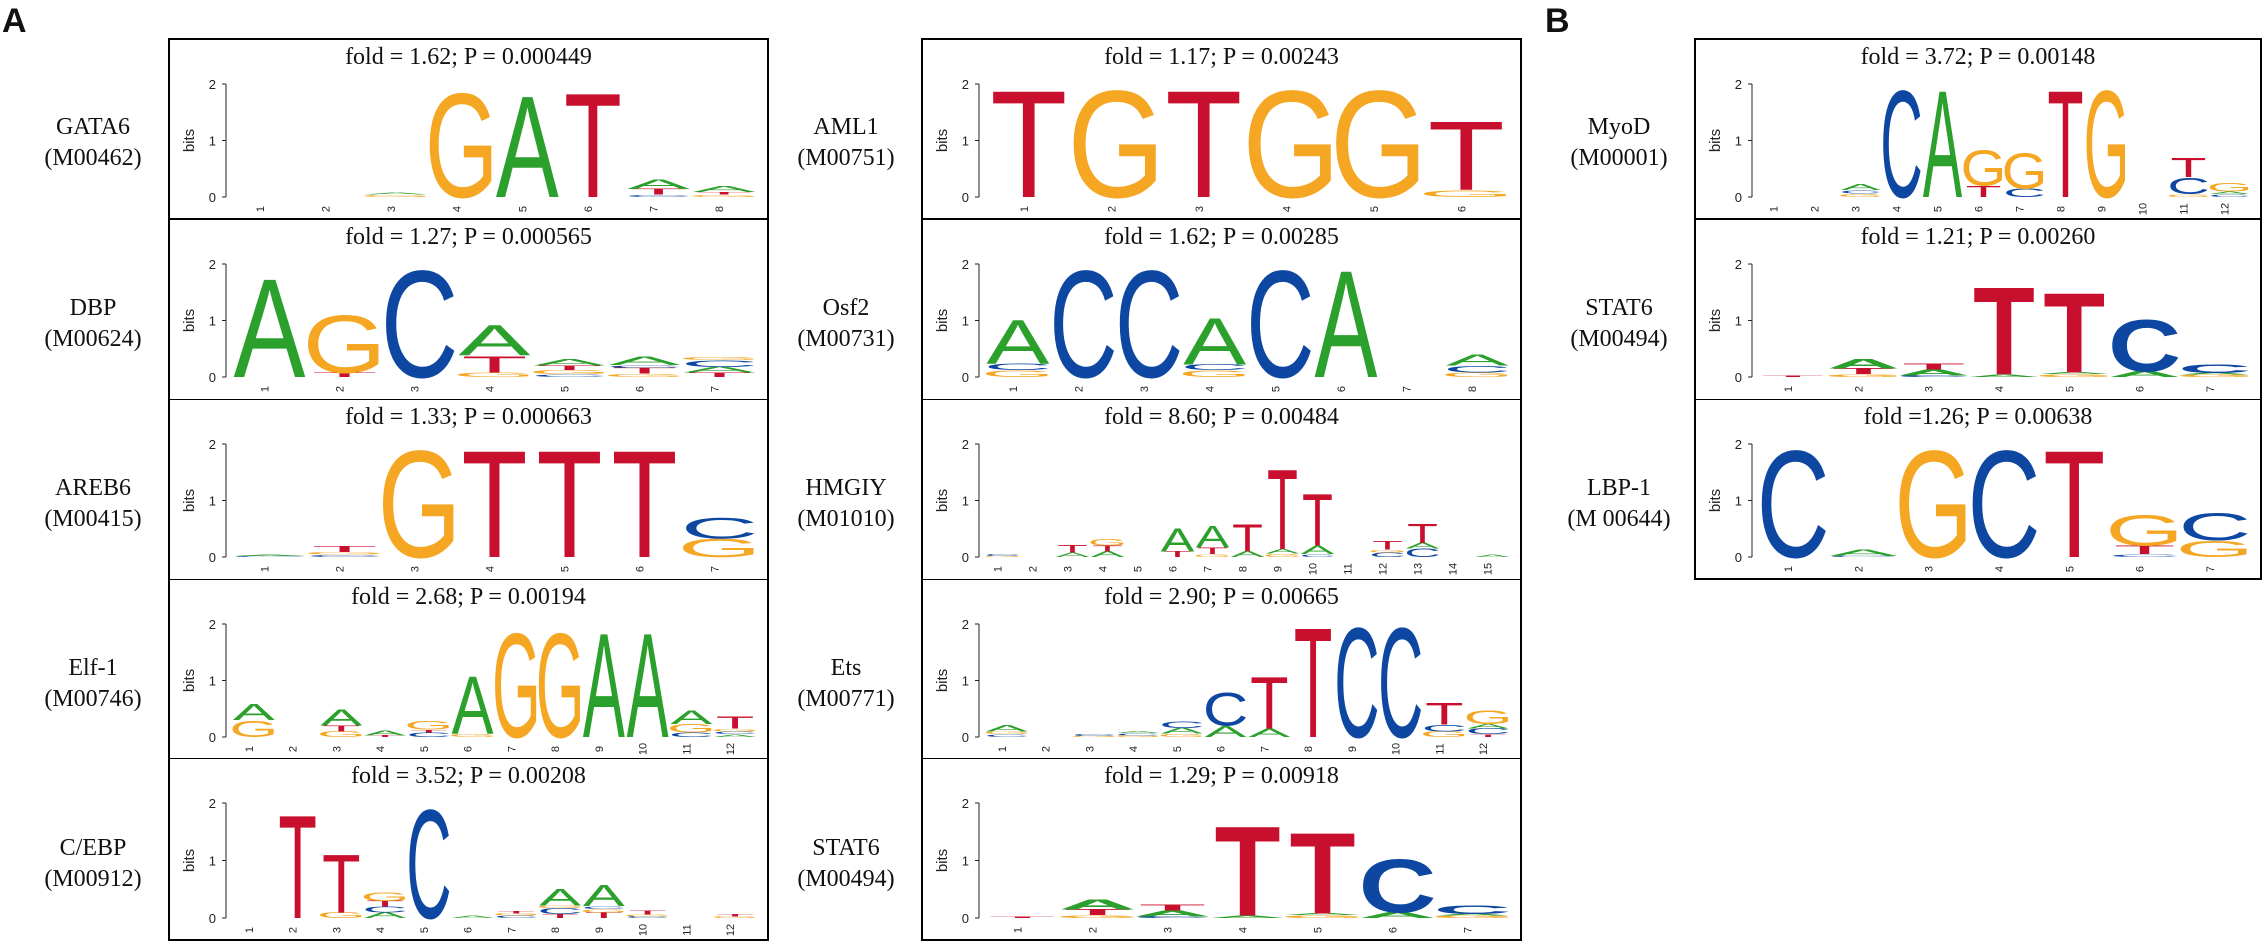 This screenshot has height=942, width=2262. What do you see at coordinates (345, 345) in the screenshot?
I see `position-2-stack: TG` at bounding box center [345, 345].